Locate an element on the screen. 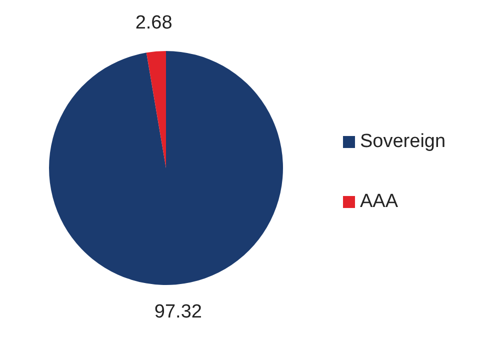 Image resolution: width=493 pixels, height=356 pixels. data-label: 2.68 is located at coordinates (153, 23).